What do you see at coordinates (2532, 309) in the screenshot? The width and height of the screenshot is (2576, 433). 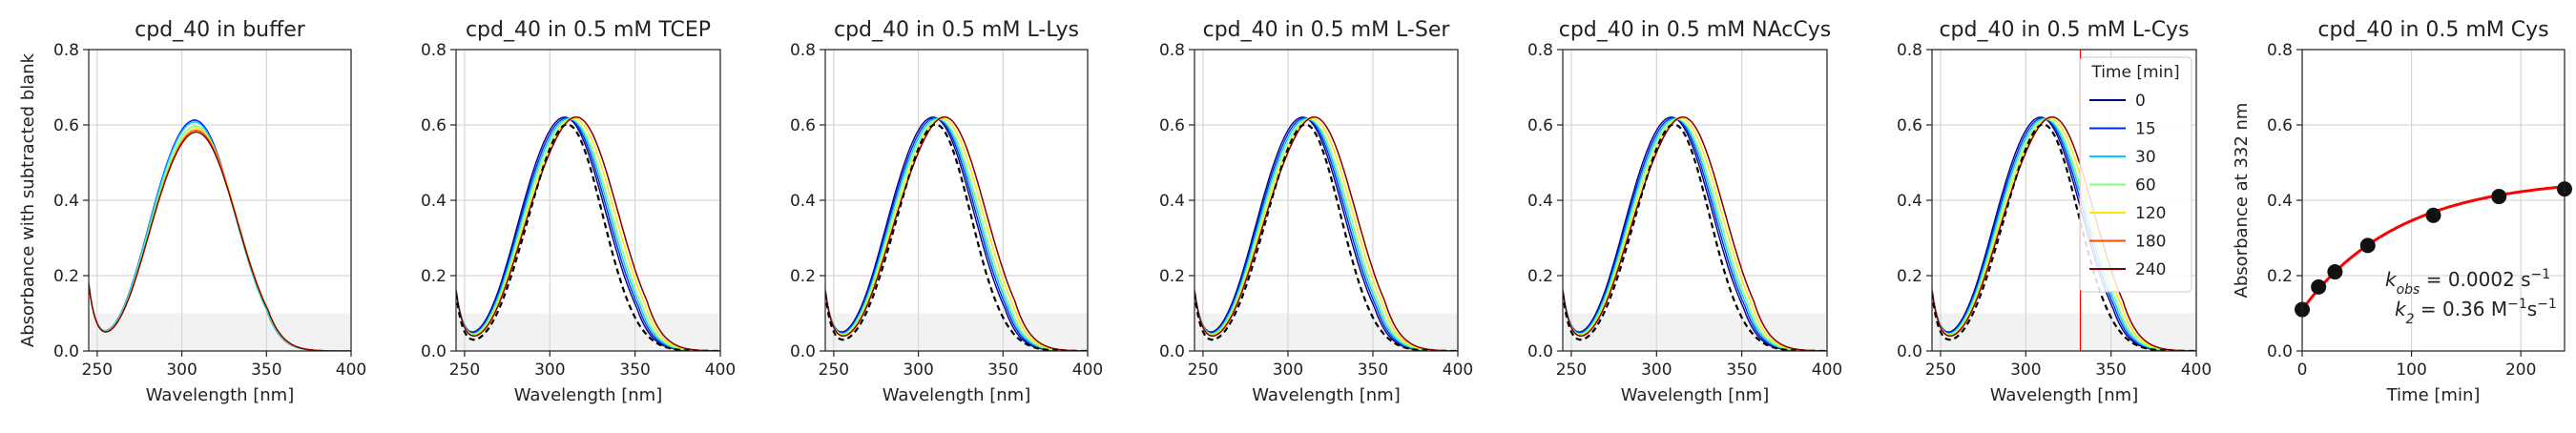 I see `annotation-part: s` at bounding box center [2532, 309].